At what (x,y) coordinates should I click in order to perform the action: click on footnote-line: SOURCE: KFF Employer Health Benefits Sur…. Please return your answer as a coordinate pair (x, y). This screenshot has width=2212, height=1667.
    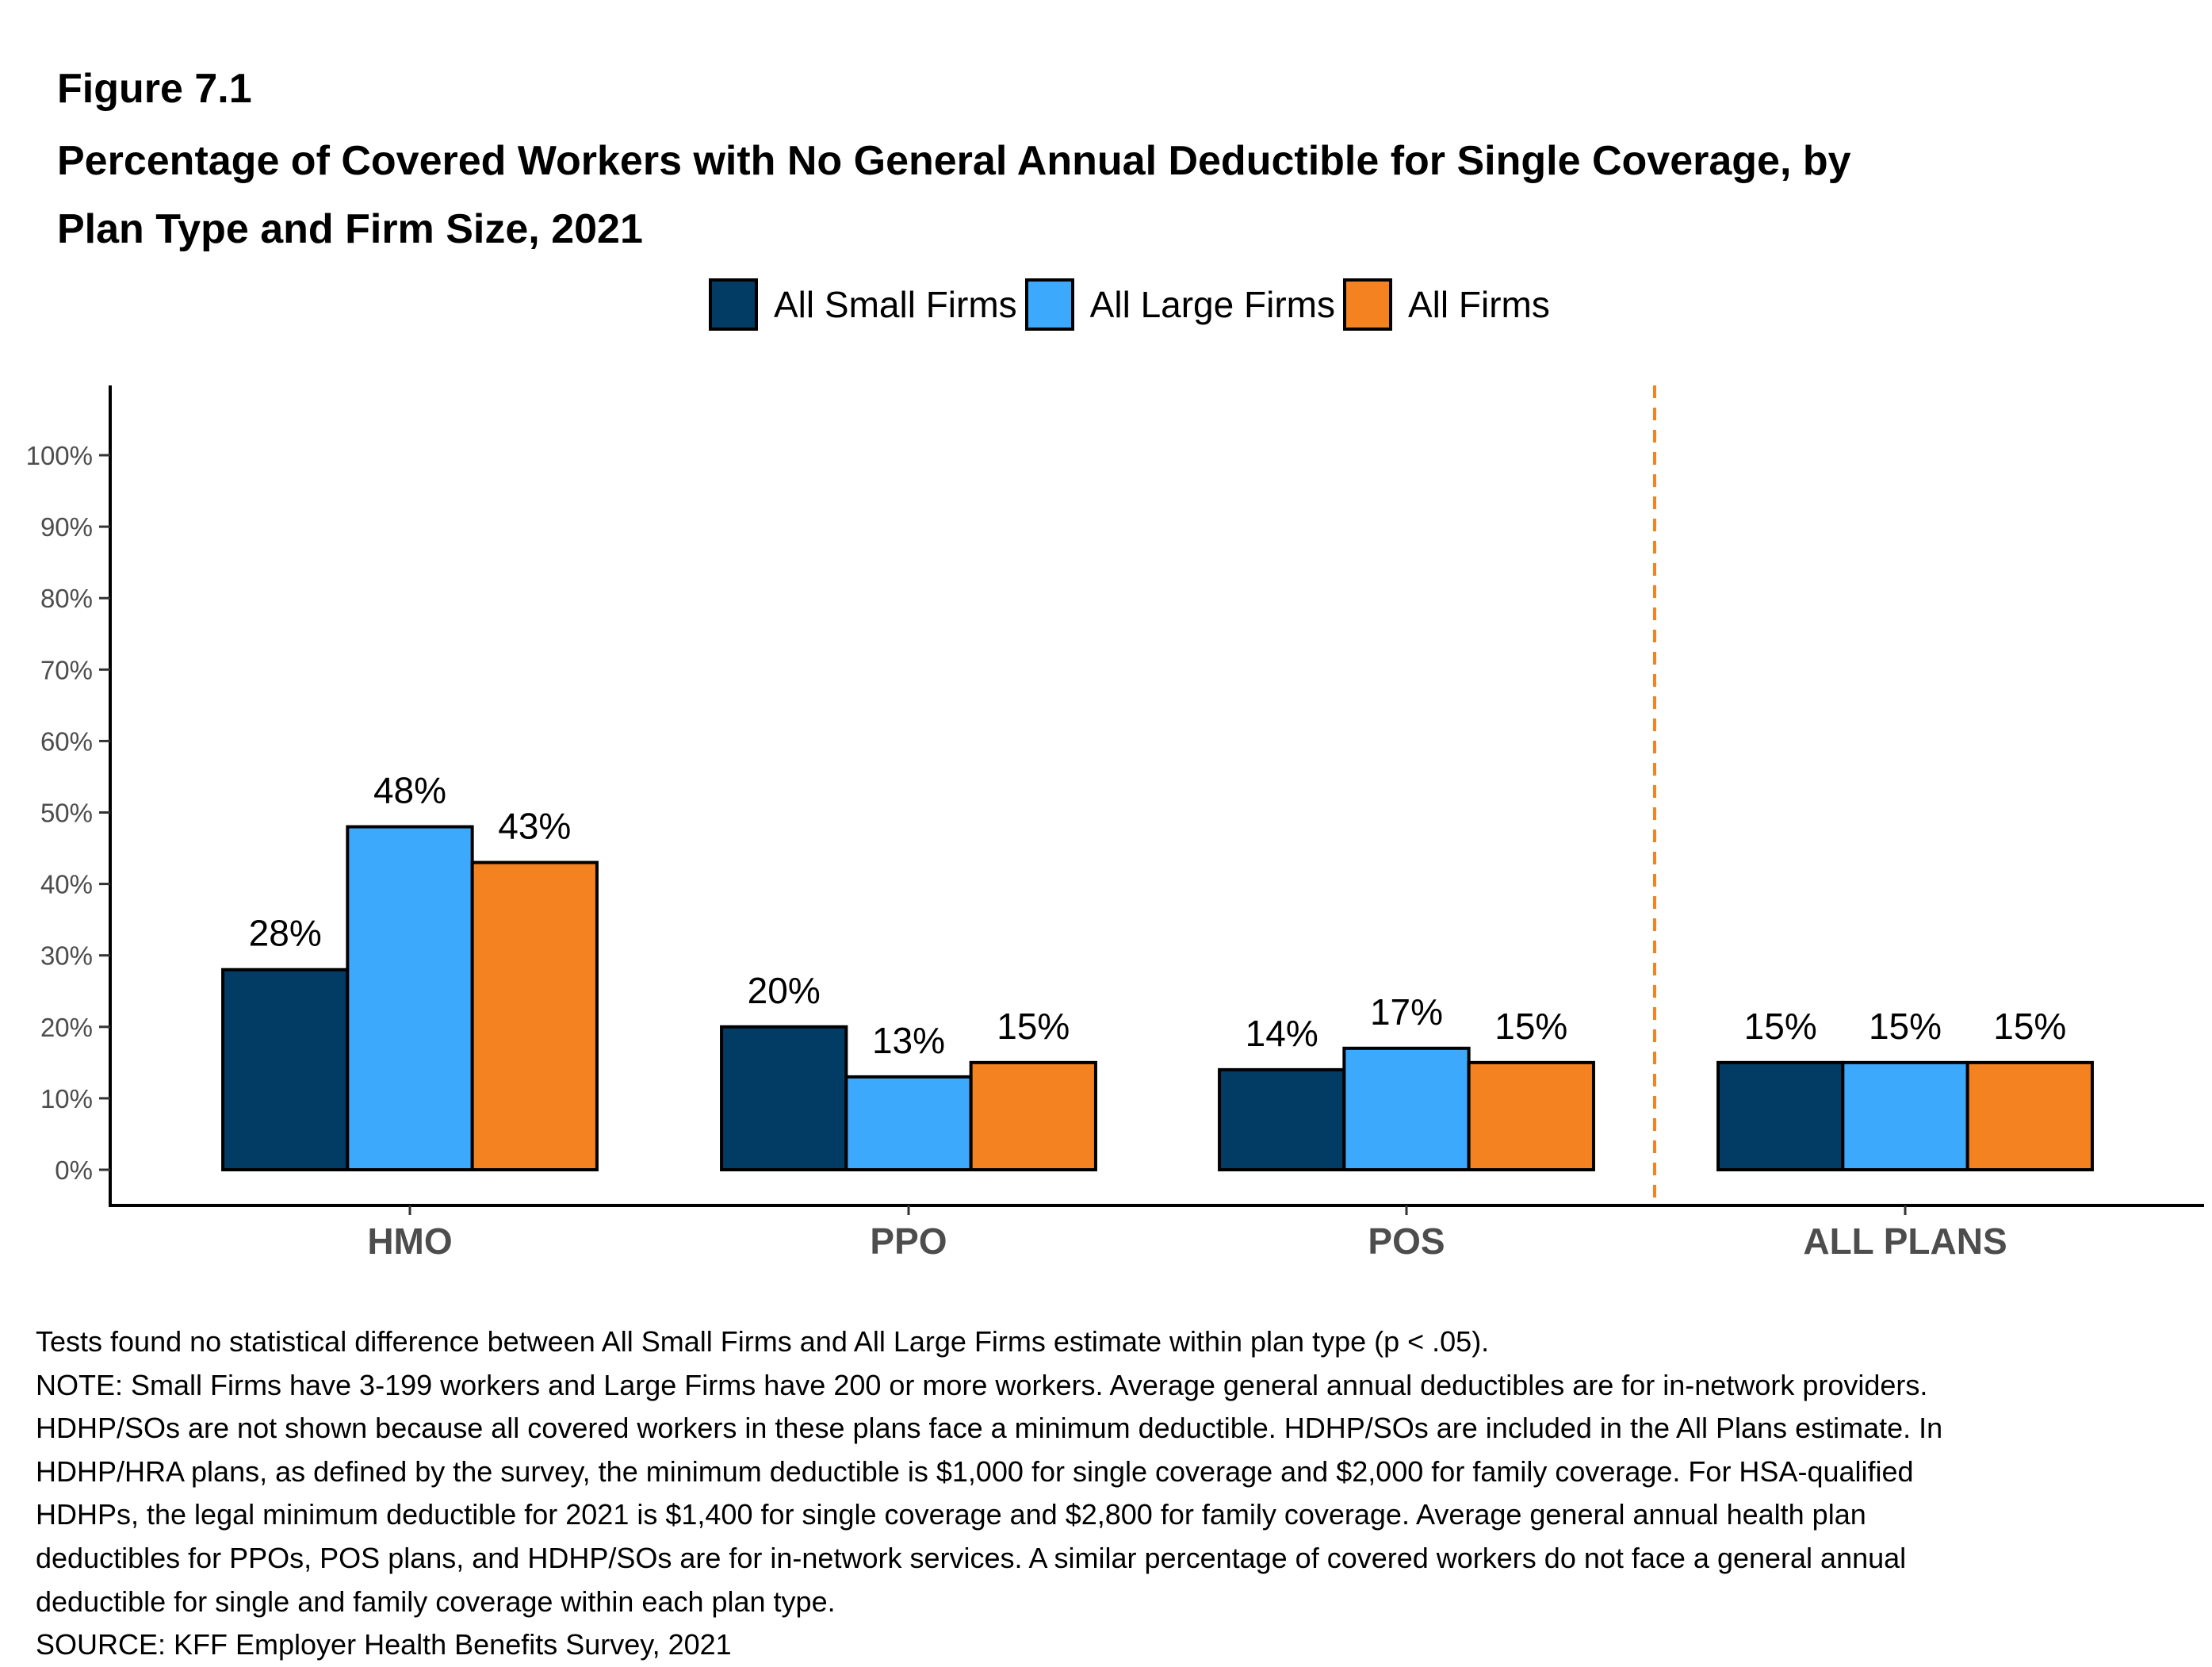
    Looking at the image, I should click on (384, 1644).